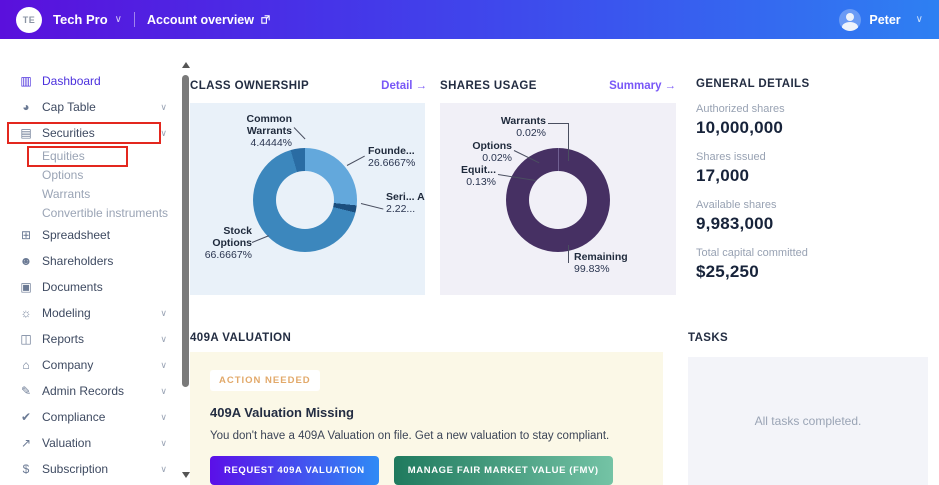 The width and height of the screenshot is (939, 485). I want to click on action-needed-badge: ACTION NEEDED, so click(265, 380).